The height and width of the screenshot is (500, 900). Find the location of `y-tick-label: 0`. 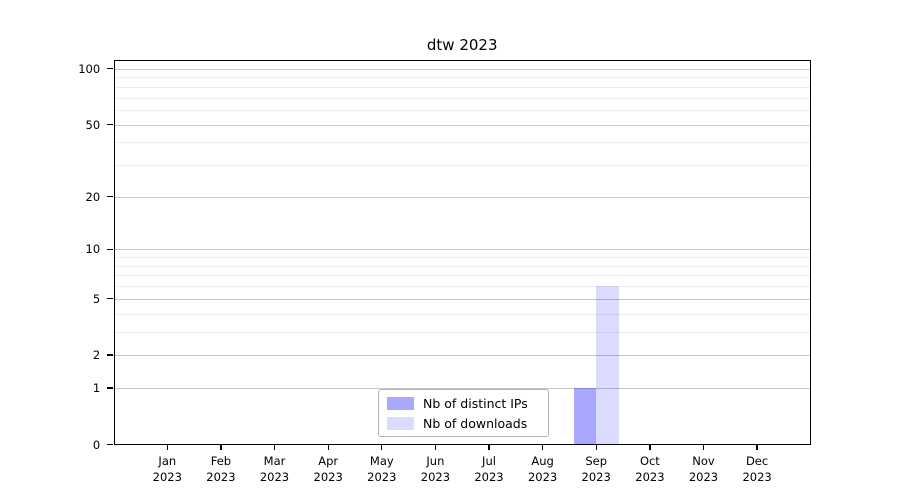

y-tick-label: 0 is located at coordinates (96, 444).